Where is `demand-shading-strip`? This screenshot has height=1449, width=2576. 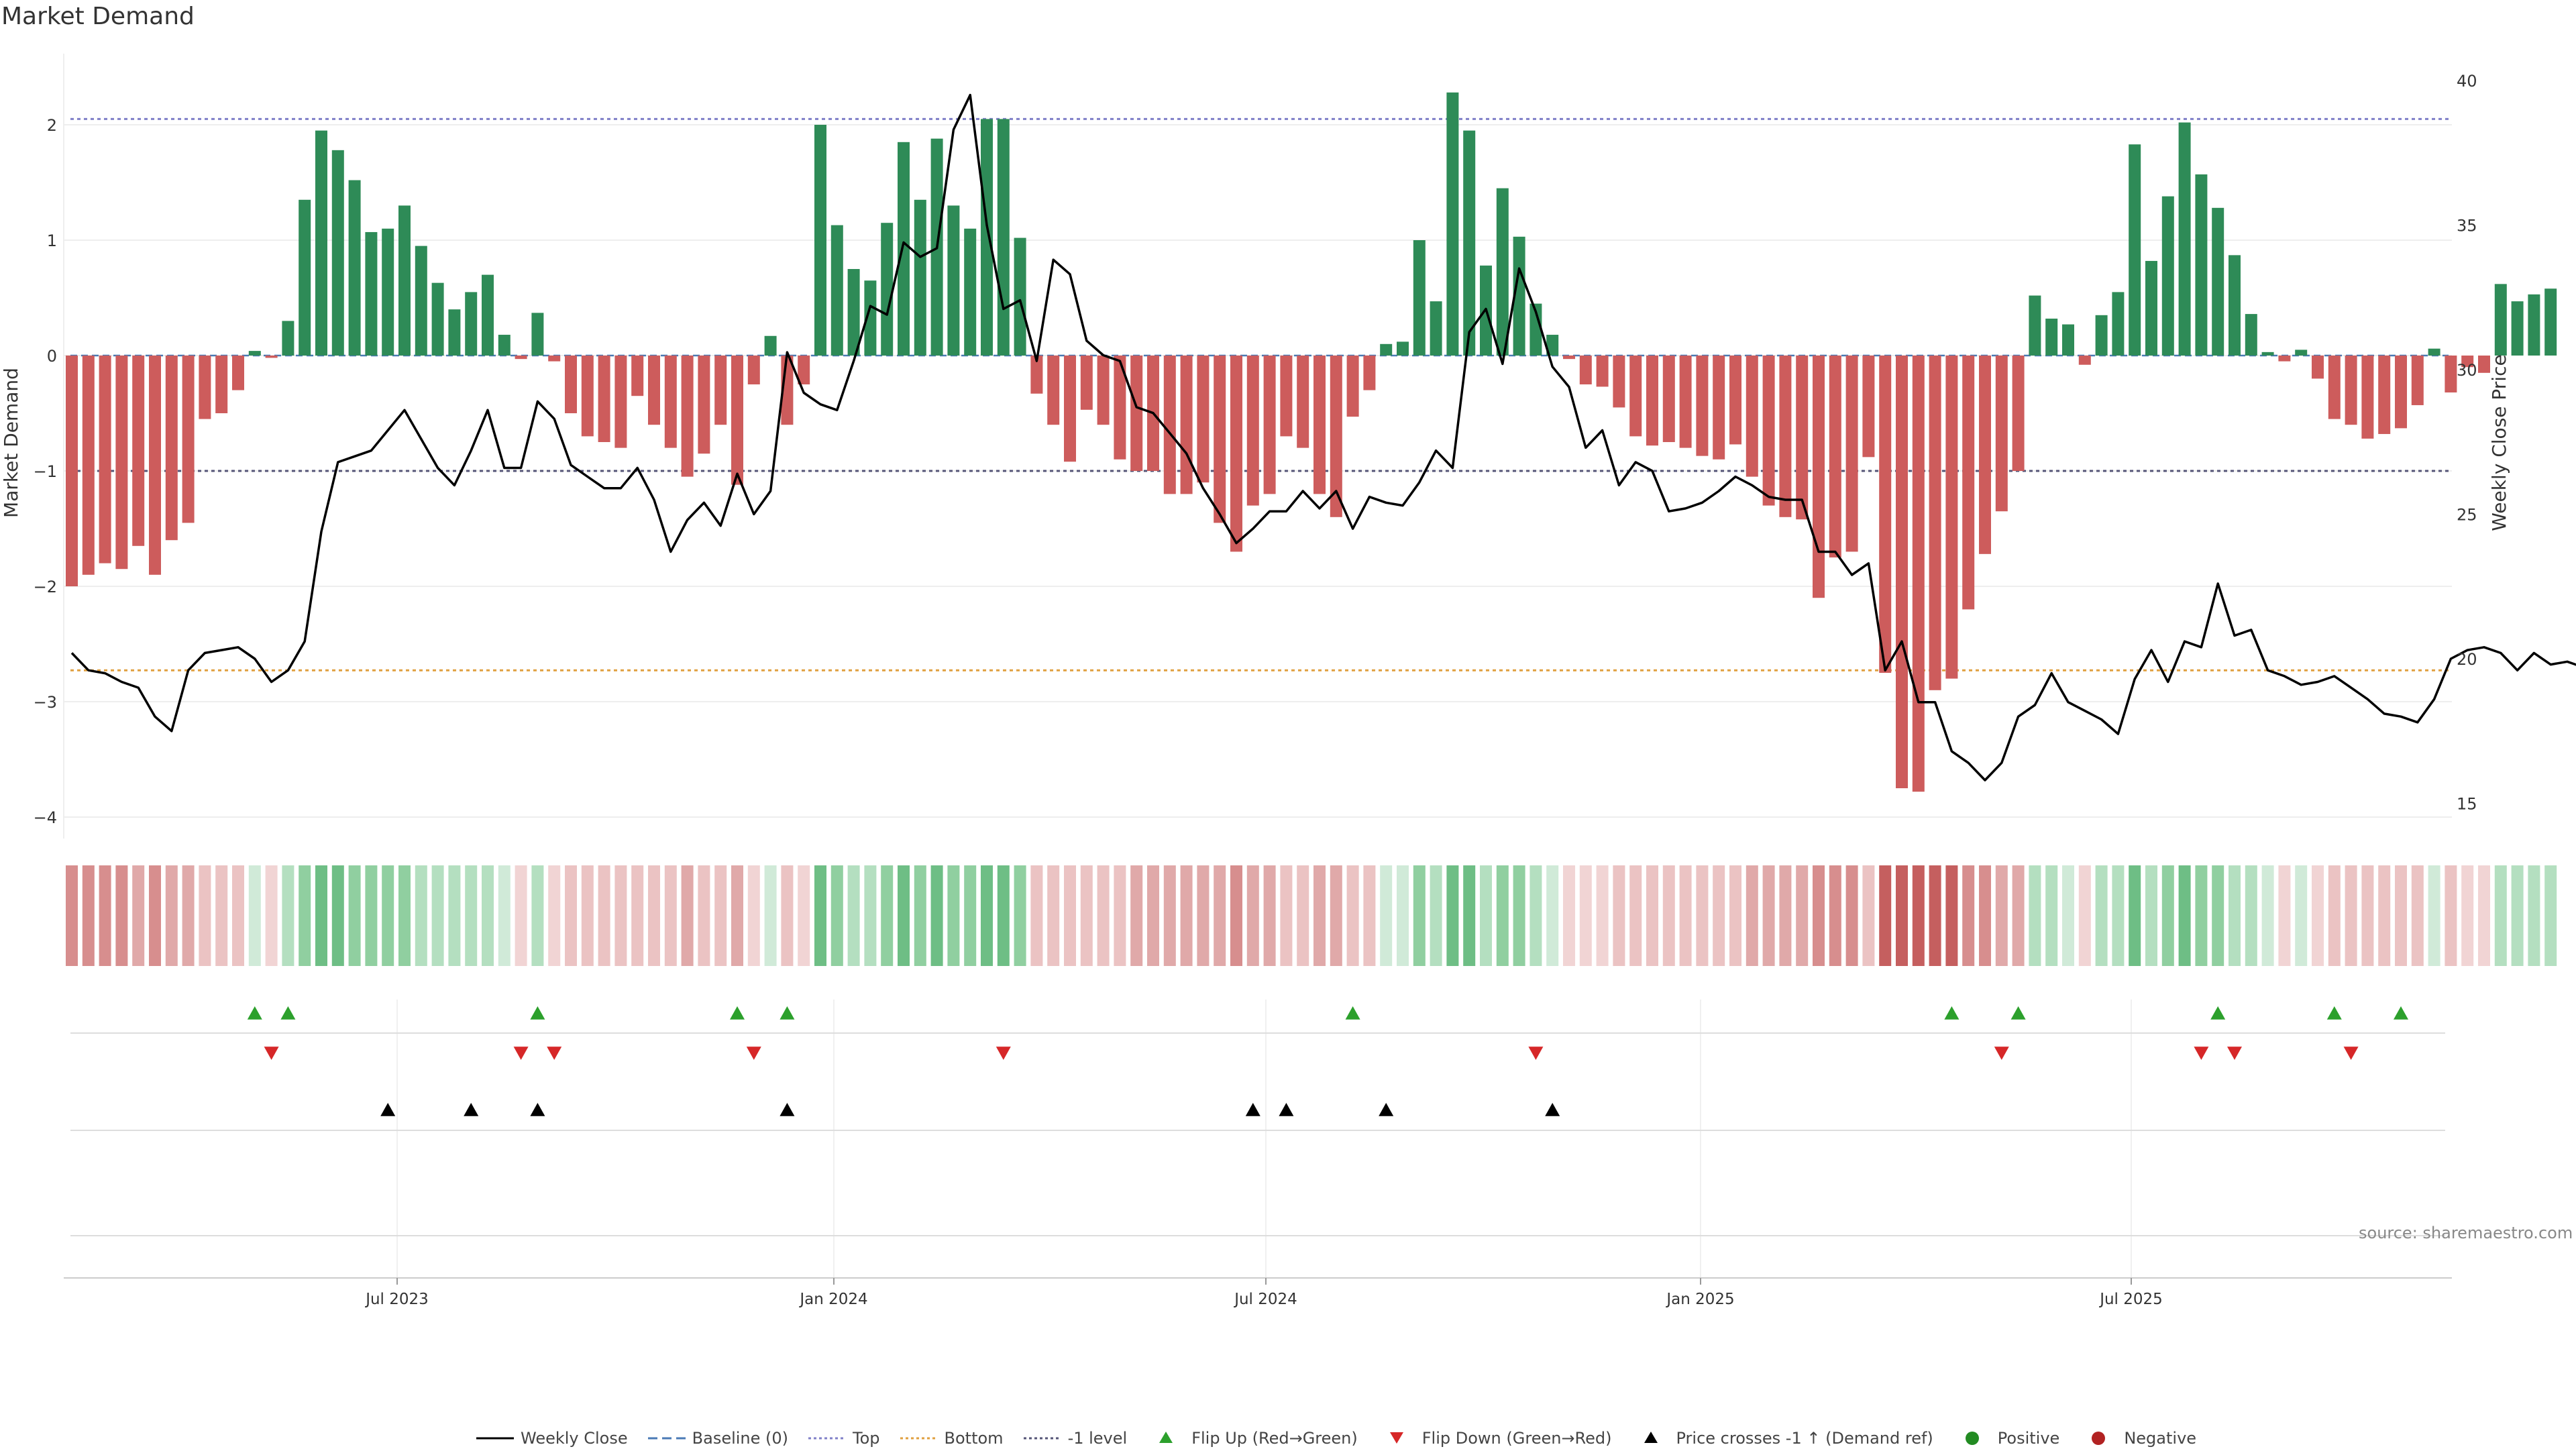
demand-shading-strip is located at coordinates (1311, 915).